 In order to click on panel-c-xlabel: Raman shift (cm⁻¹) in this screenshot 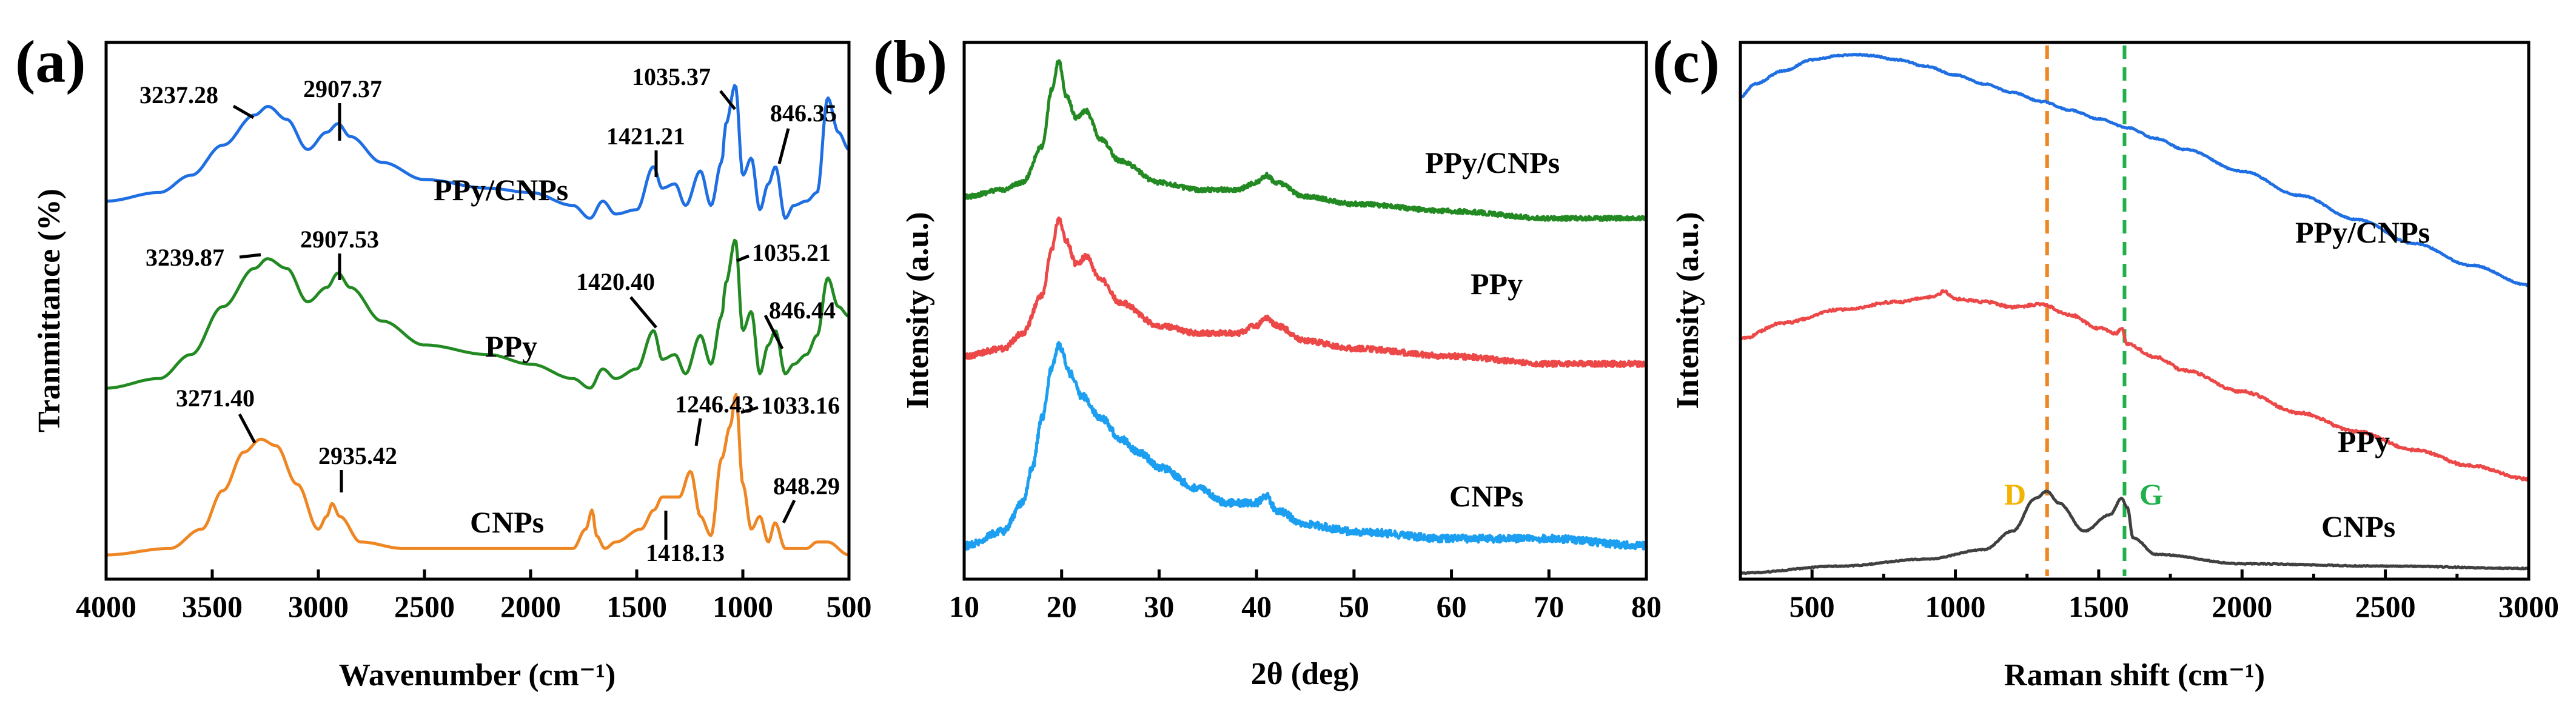, I will do `click(2134, 676)`.